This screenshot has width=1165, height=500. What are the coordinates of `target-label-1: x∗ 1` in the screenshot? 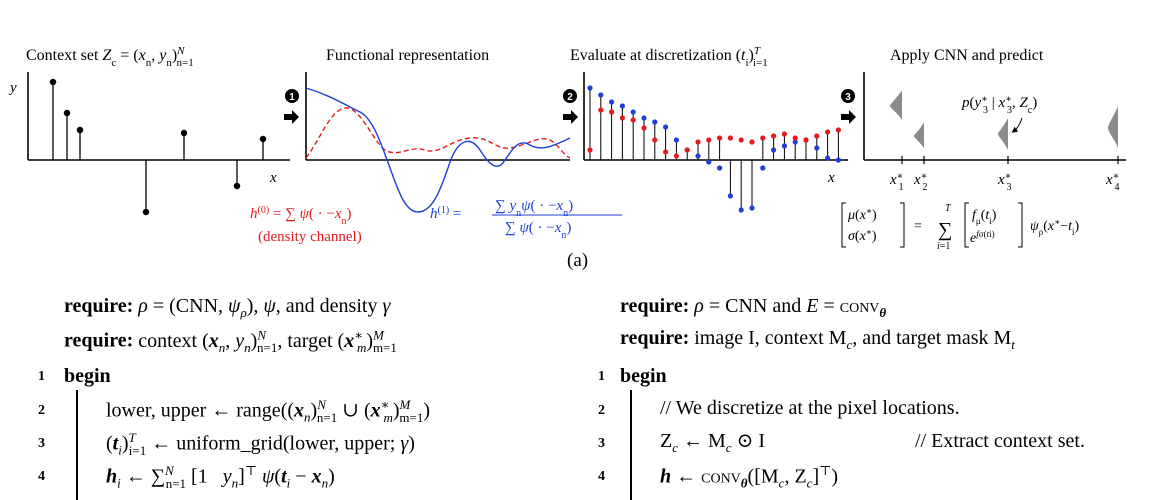 It's located at (896, 182).